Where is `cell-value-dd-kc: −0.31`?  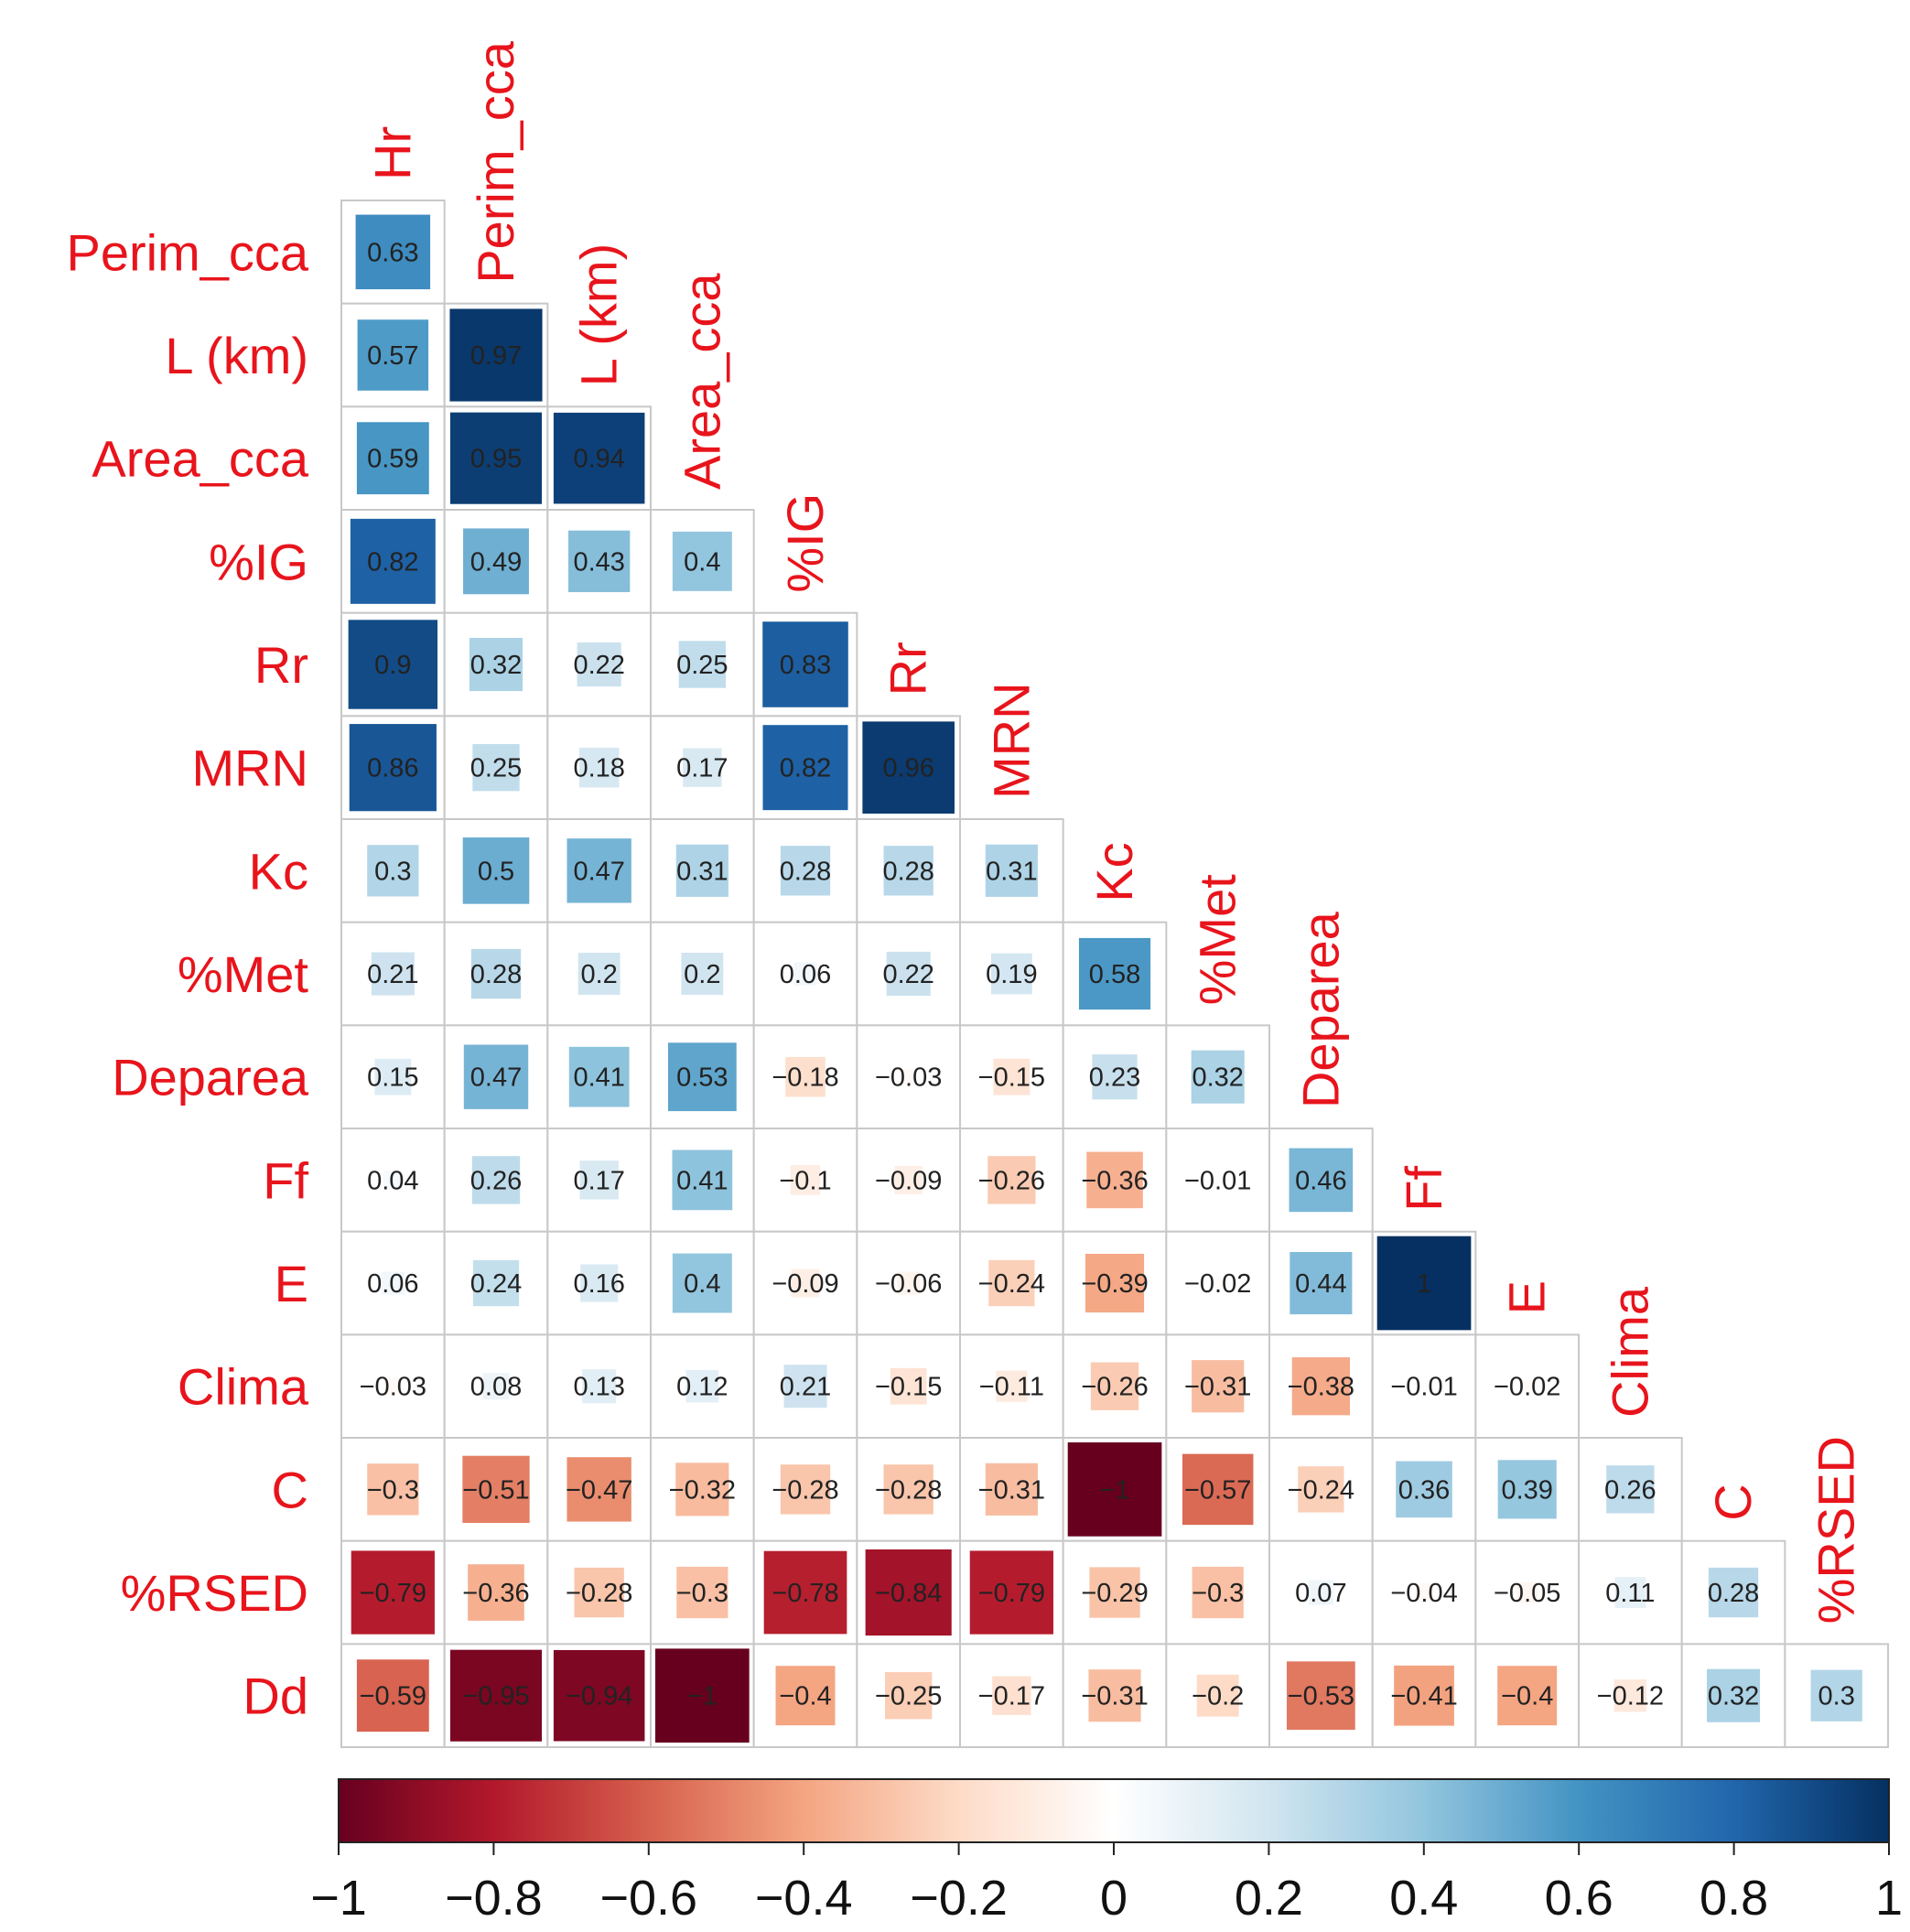 cell-value-dd-kc: −0.31 is located at coordinates (1114, 1697).